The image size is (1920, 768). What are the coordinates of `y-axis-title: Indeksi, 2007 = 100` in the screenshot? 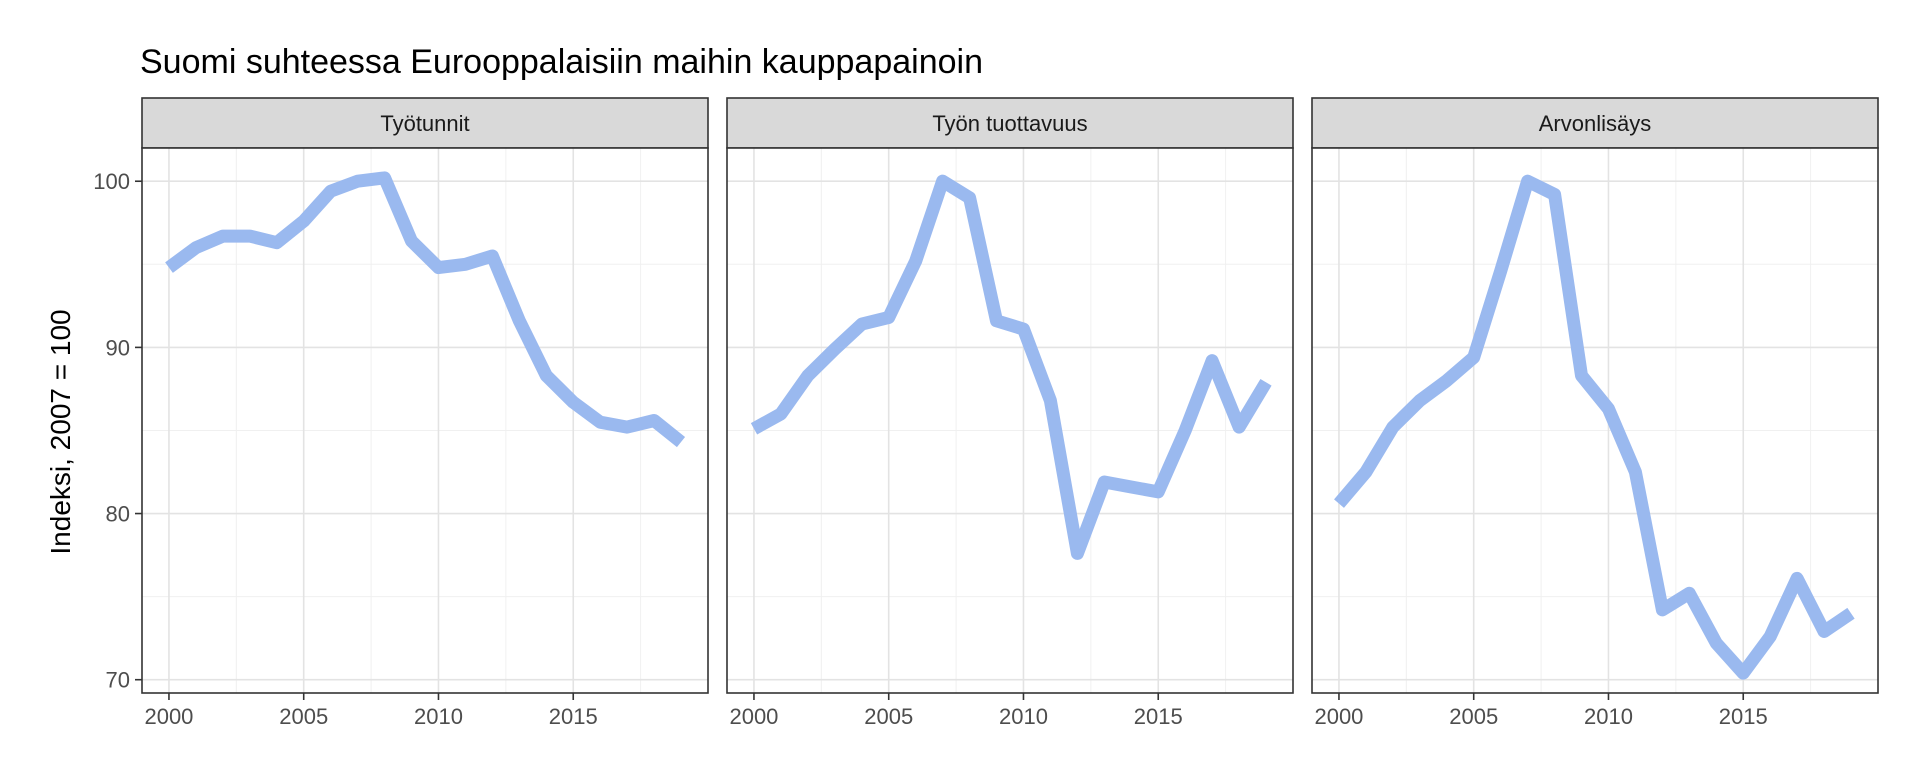 It's located at (60, 431).